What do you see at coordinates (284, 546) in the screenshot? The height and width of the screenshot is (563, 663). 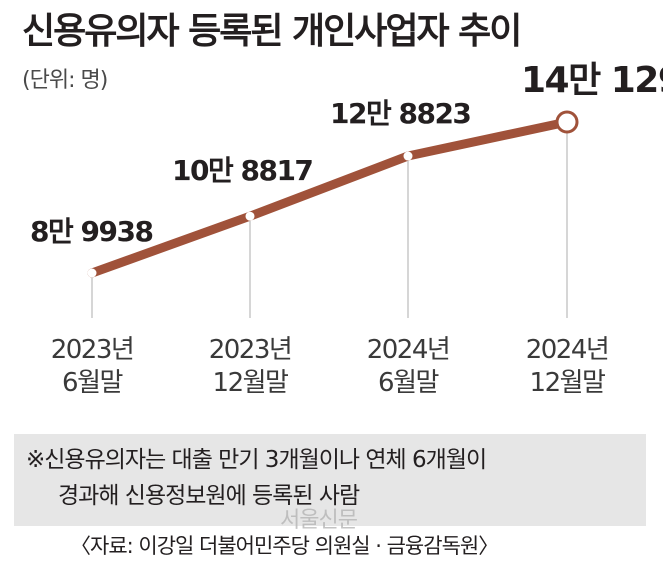 I see `source-credit: 〈자료: 이강일 더불어민주당 의원실 · 금융감독원〉` at bounding box center [284, 546].